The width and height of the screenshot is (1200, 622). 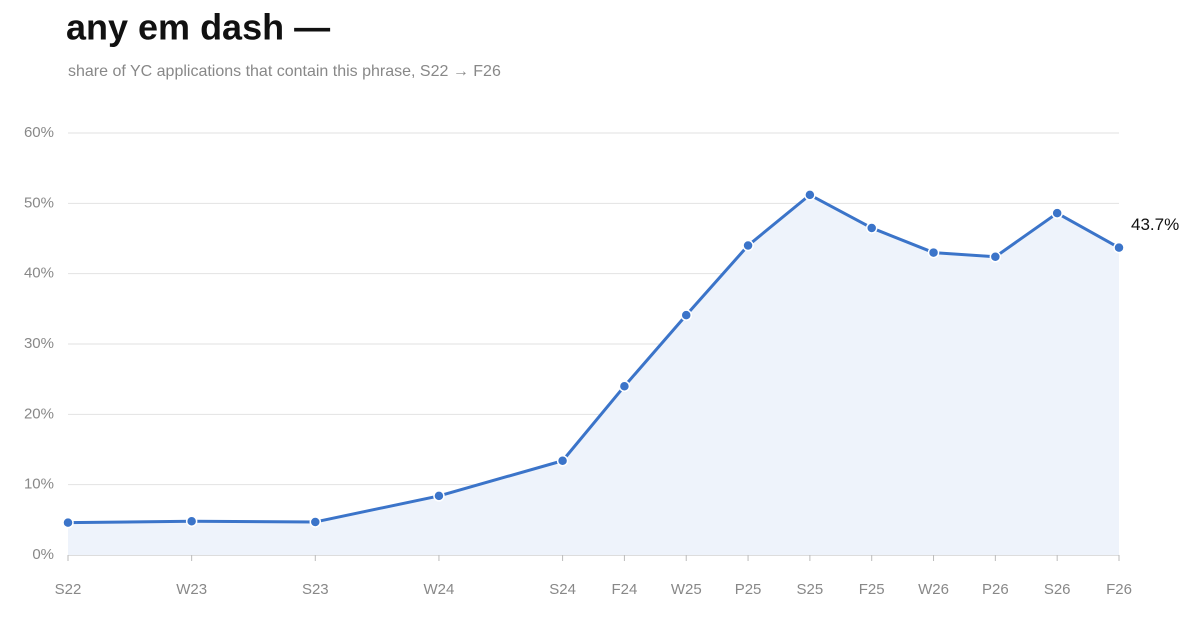 What do you see at coordinates (933, 589) in the screenshot?
I see `x-tick-label: W26` at bounding box center [933, 589].